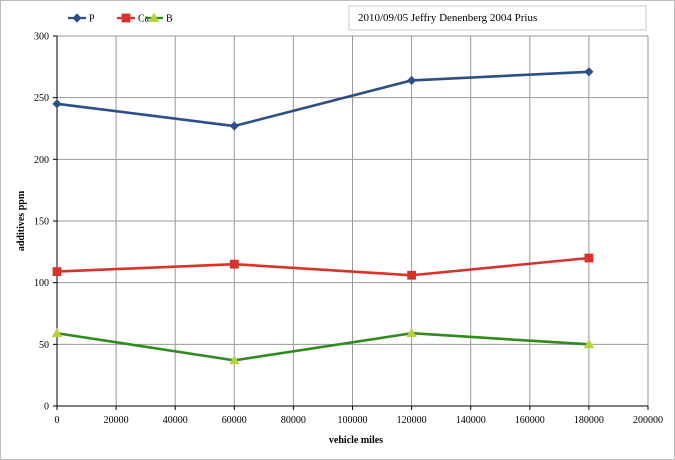 The width and height of the screenshot is (675, 460). What do you see at coordinates (126, 18) in the screenshot?
I see `legend-ca-marker` at bounding box center [126, 18].